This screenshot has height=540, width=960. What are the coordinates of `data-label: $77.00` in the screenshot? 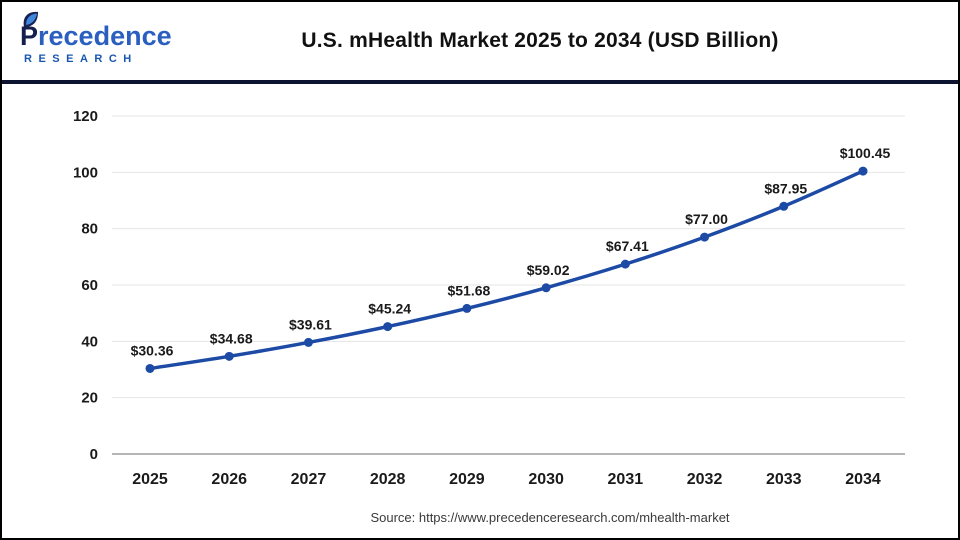 It's located at (706, 219).